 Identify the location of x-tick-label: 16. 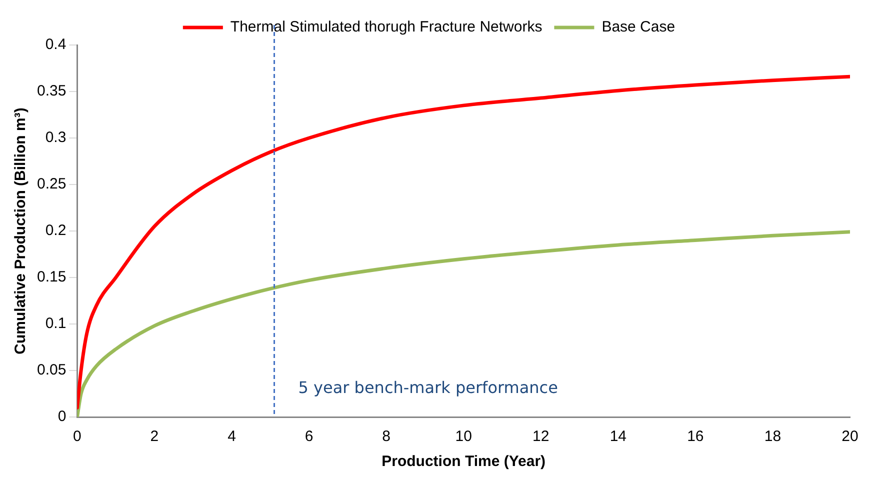
(695, 437).